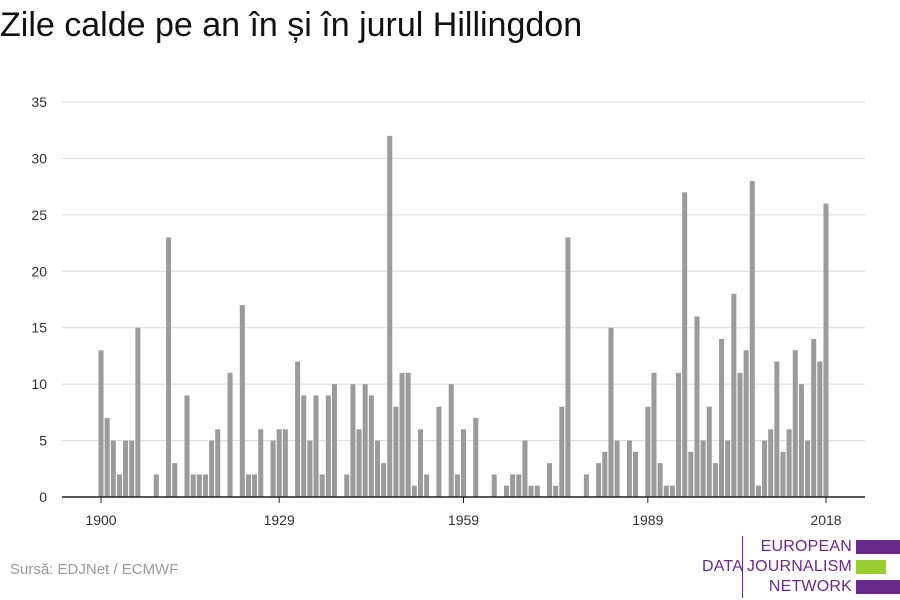  What do you see at coordinates (100, 520) in the screenshot?
I see `x-tick-label: 1900` at bounding box center [100, 520].